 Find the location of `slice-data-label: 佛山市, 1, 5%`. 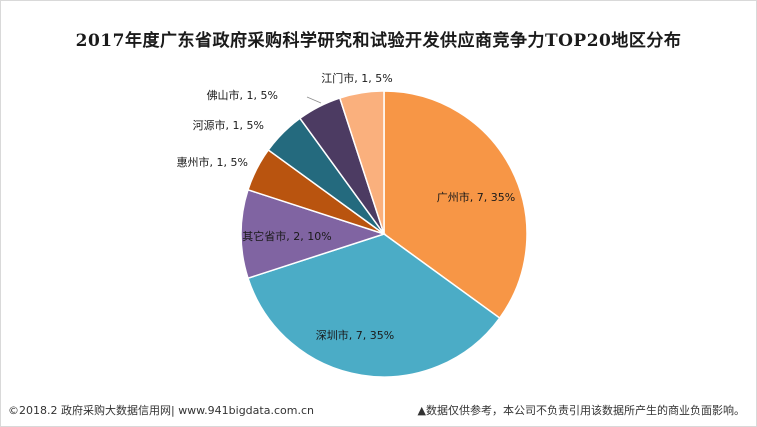

slice-data-label: 佛山市, 1, 5% is located at coordinates (242, 95).